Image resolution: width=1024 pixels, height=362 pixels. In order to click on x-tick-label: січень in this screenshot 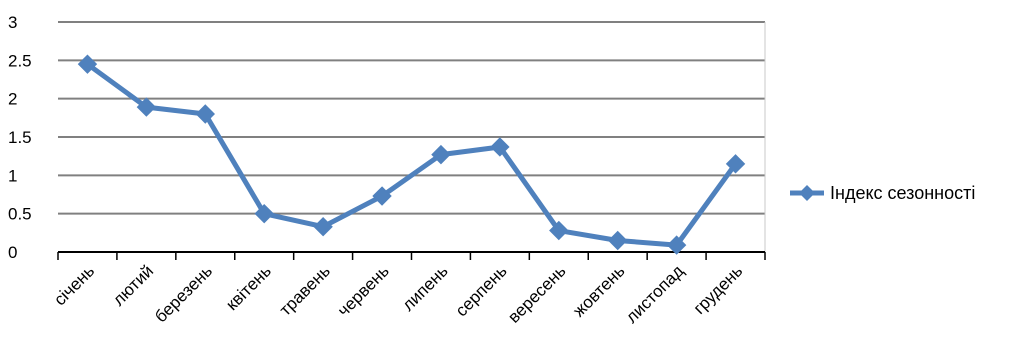, I will do `click(74, 285)`.